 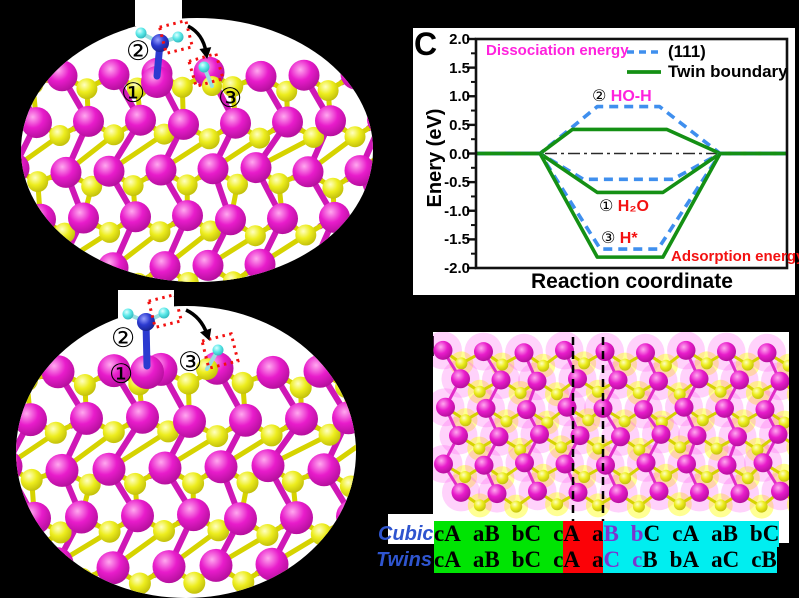 I want to click on top-left-water-molecule, so click(x=180, y=58).